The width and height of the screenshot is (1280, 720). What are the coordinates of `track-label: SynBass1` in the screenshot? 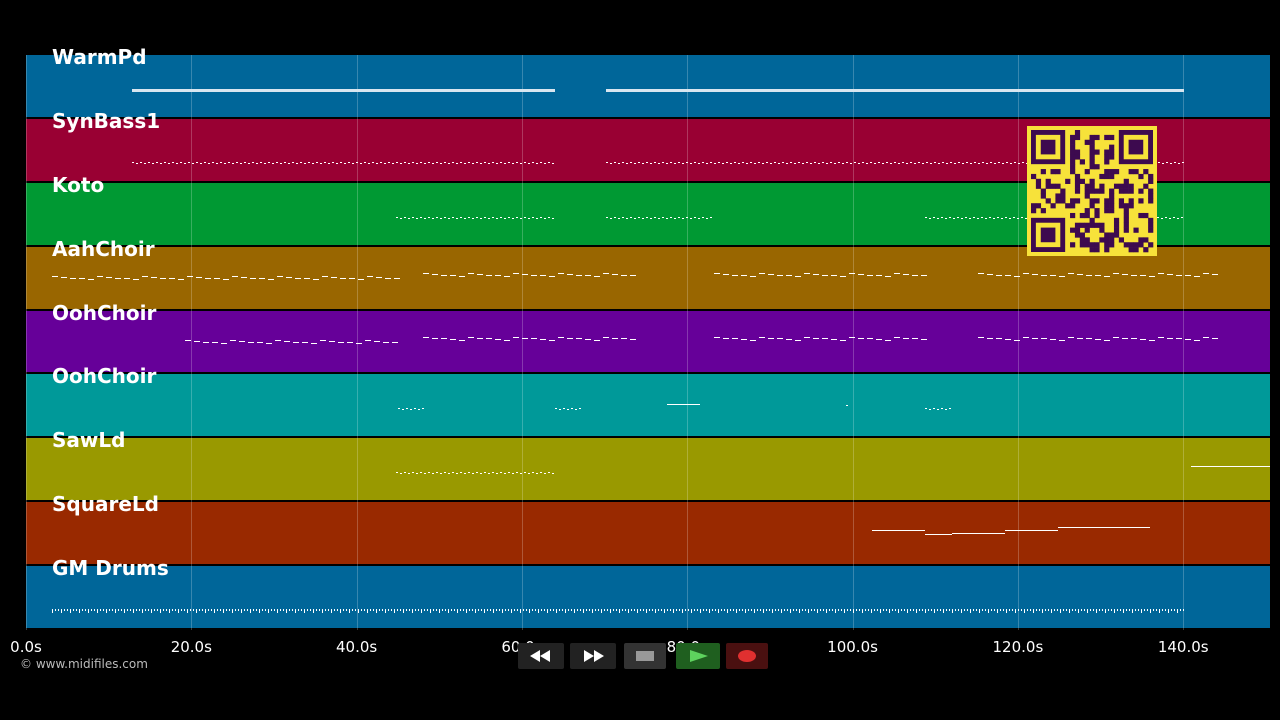 It's located at (106, 120).